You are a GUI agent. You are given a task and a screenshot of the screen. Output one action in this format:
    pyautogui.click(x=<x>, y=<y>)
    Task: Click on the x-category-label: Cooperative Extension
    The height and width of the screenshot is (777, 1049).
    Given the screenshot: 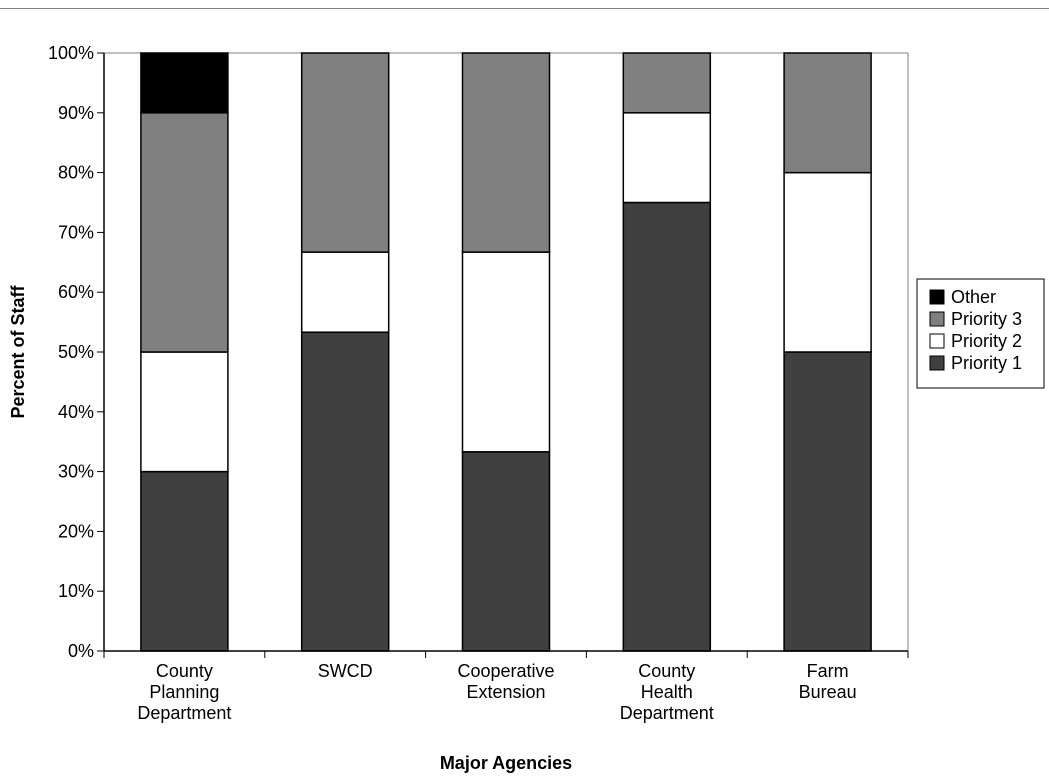 What is the action you would take?
    pyautogui.click(x=505, y=681)
    